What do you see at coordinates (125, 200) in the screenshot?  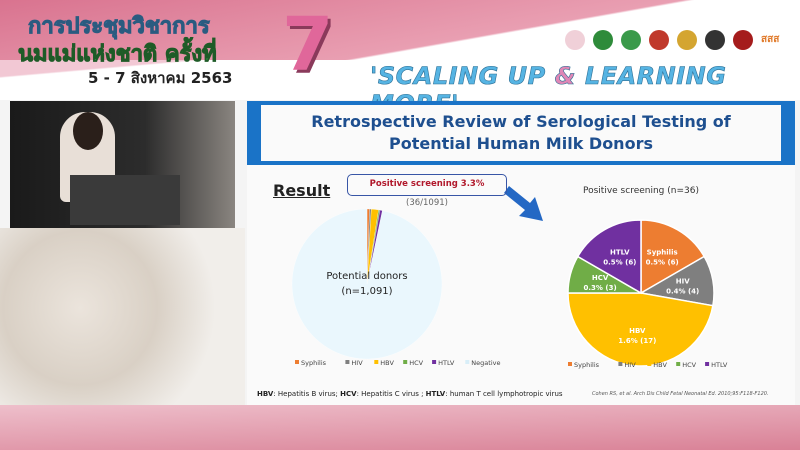 I see `podium` at bounding box center [125, 200].